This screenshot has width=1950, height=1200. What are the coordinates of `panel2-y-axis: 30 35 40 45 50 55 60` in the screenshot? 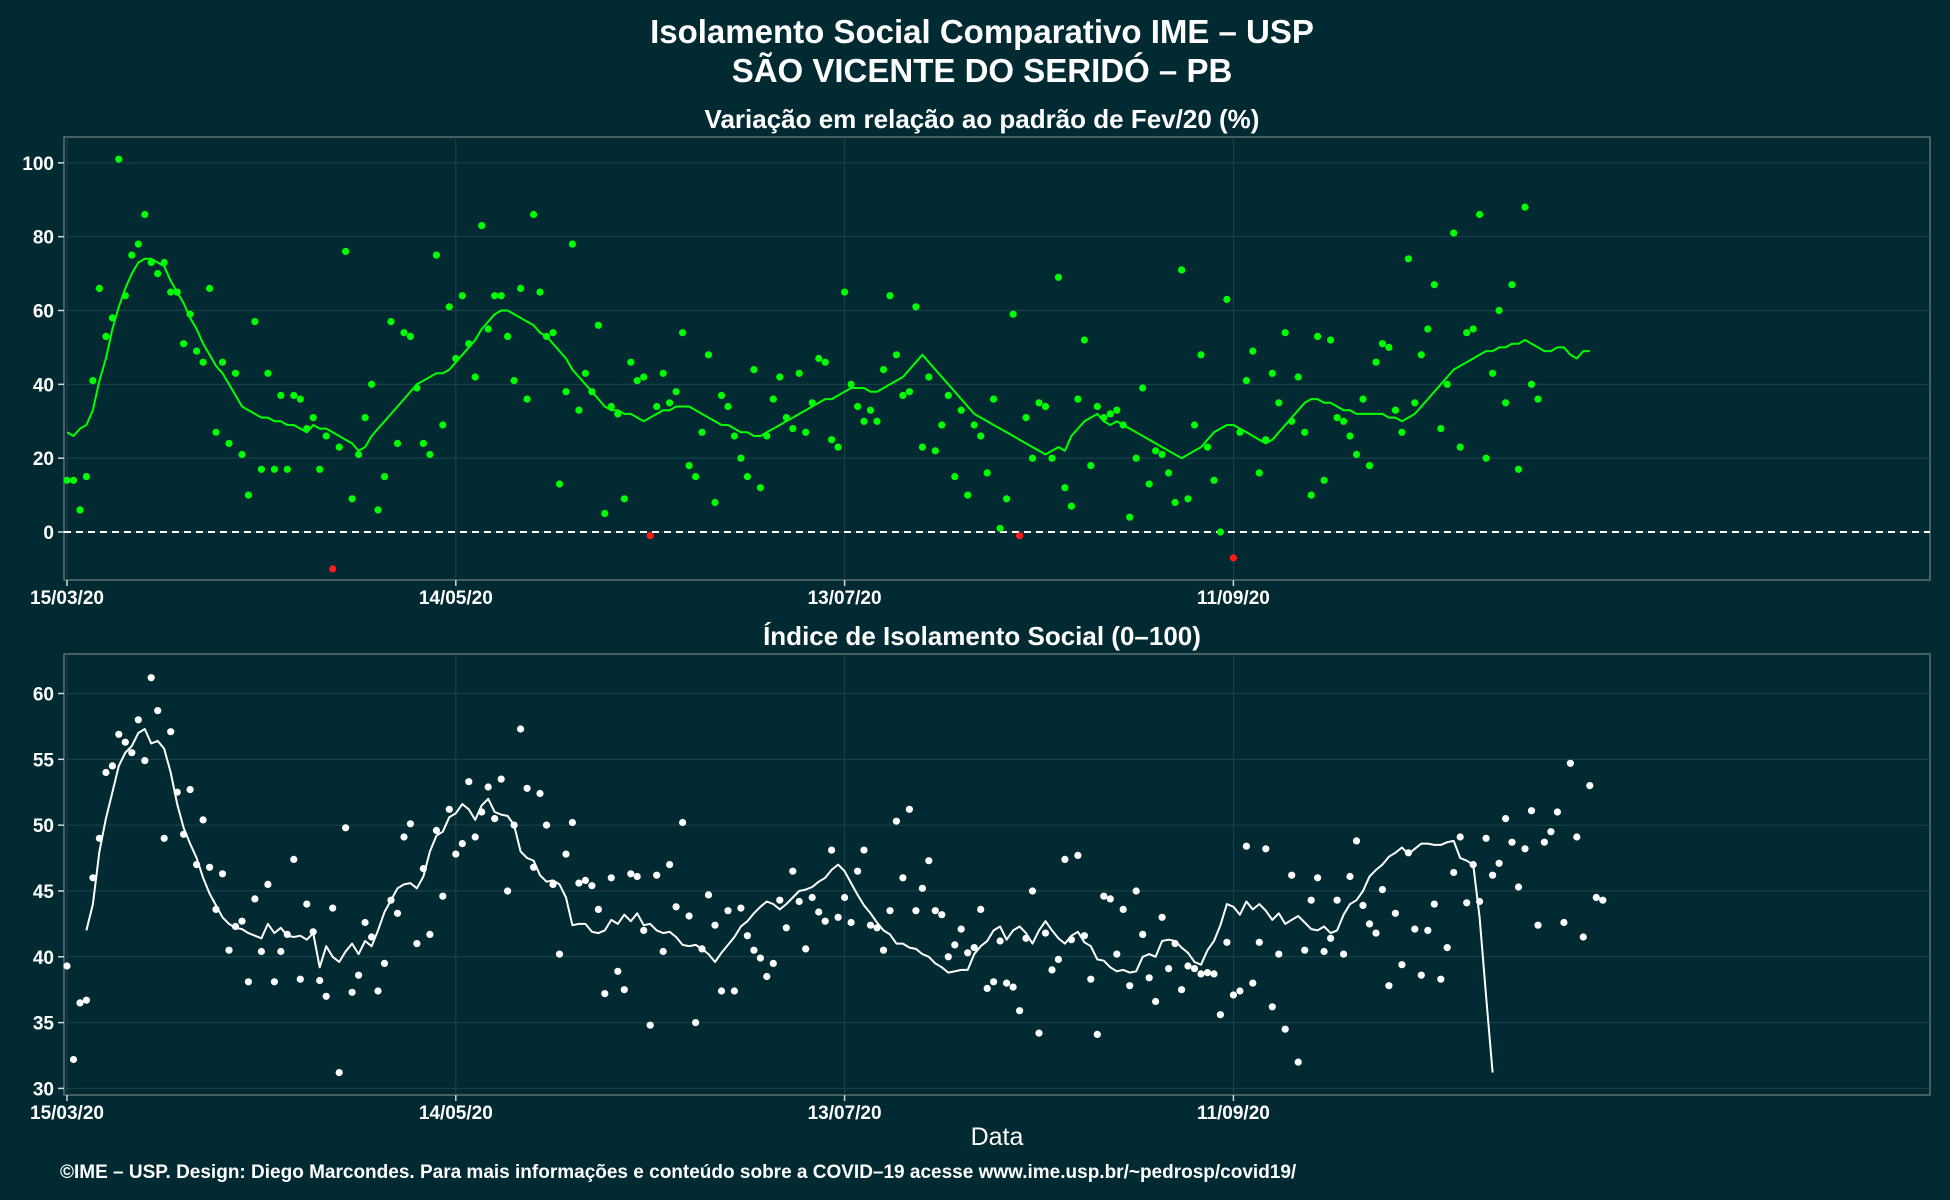 It's located at (48, 892).